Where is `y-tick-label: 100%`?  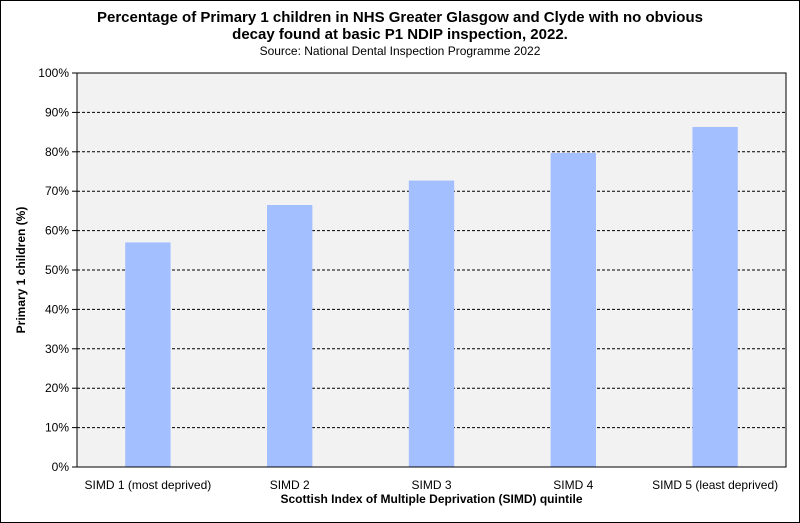 y-tick-label: 100% is located at coordinates (53, 73).